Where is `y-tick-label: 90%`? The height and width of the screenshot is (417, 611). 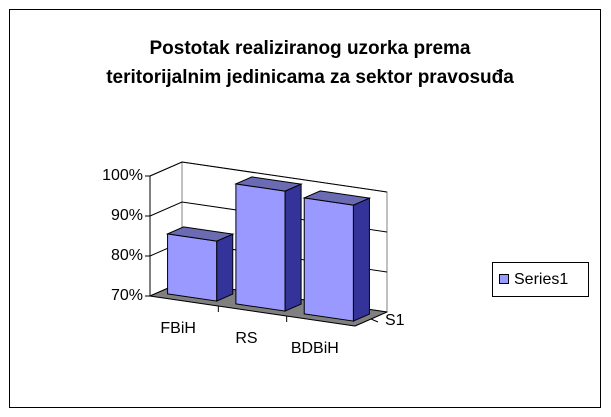 y-tick-label: 90% is located at coordinates (127, 215).